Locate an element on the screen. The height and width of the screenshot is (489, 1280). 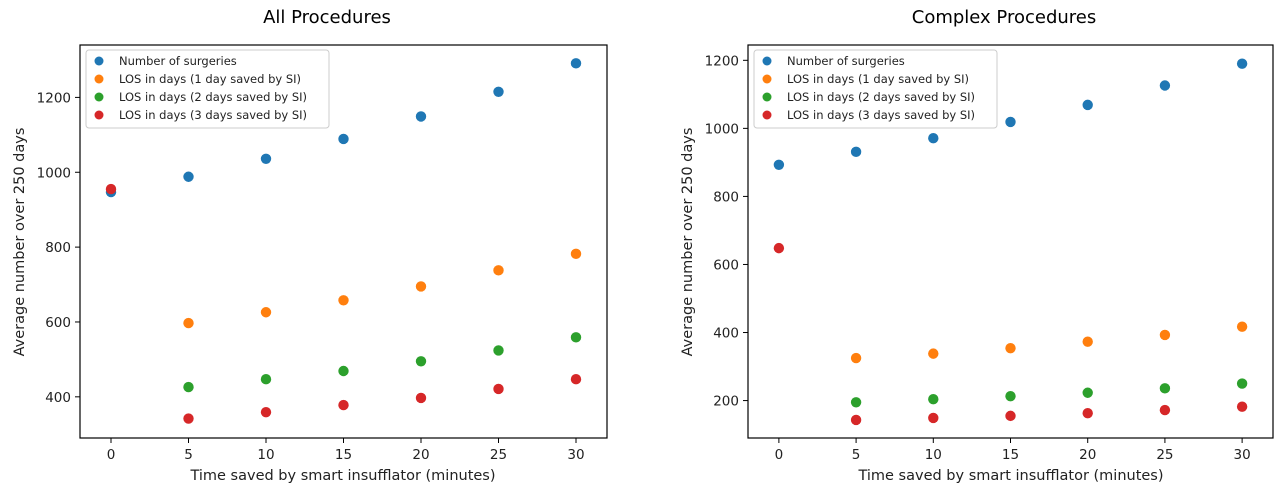
y-tick-label: 200 is located at coordinates (726, 402).